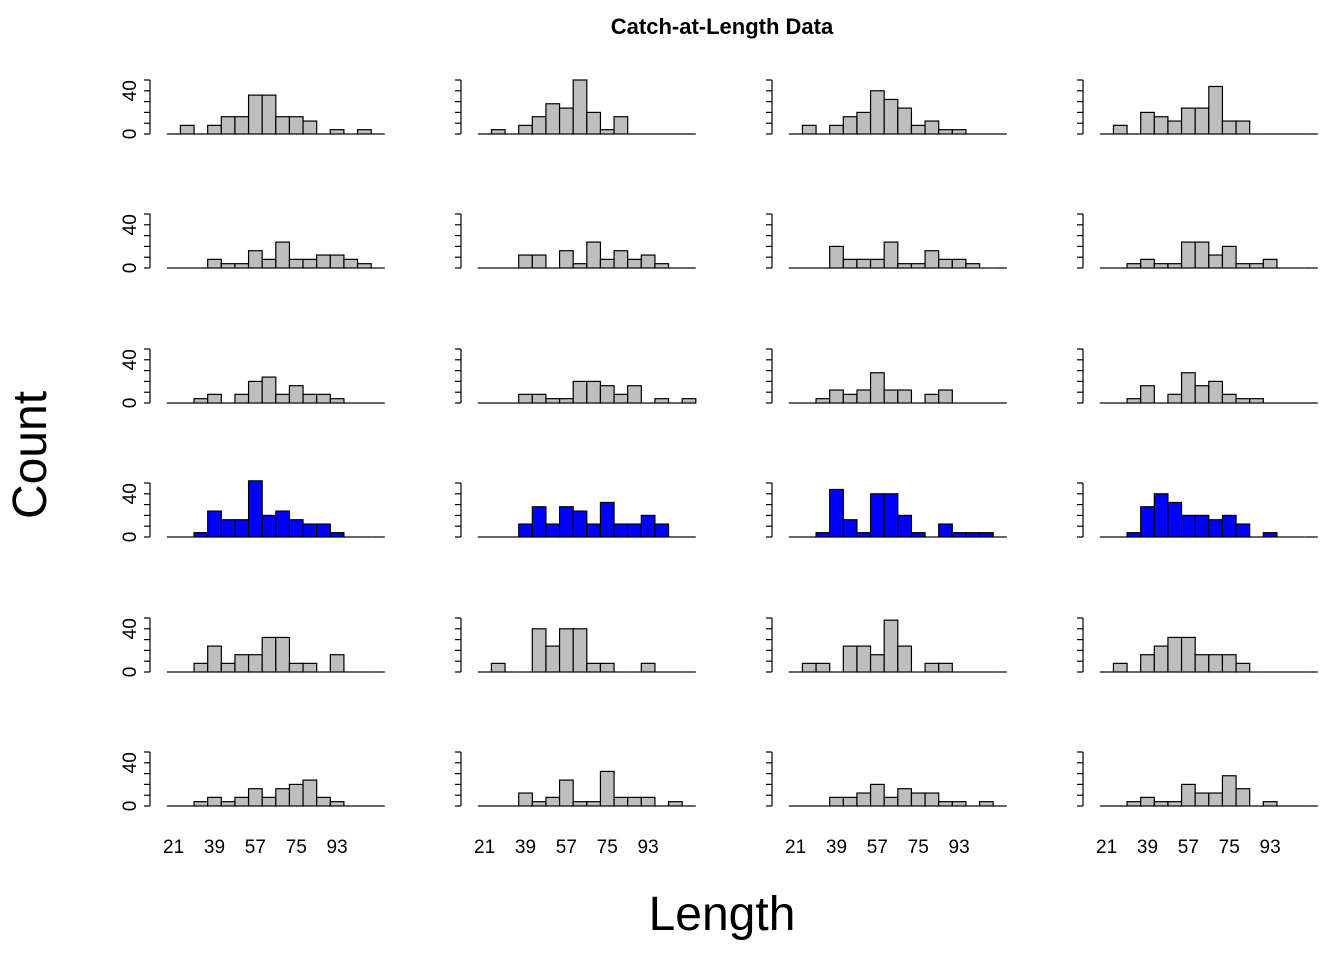 The image size is (1344, 960). Describe the element at coordinates (1197, 510) in the screenshot. I see `panel-r4-c4` at that location.